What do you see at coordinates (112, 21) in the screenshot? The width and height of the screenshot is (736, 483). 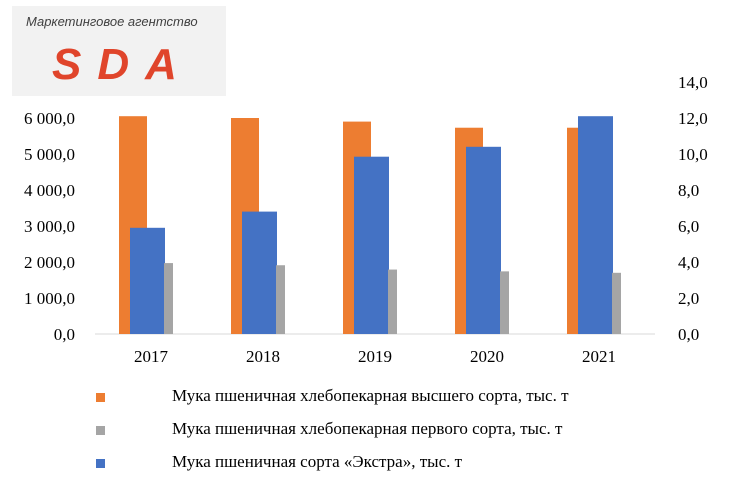 I see `logo-tagline: Маркетинговое агентство` at bounding box center [112, 21].